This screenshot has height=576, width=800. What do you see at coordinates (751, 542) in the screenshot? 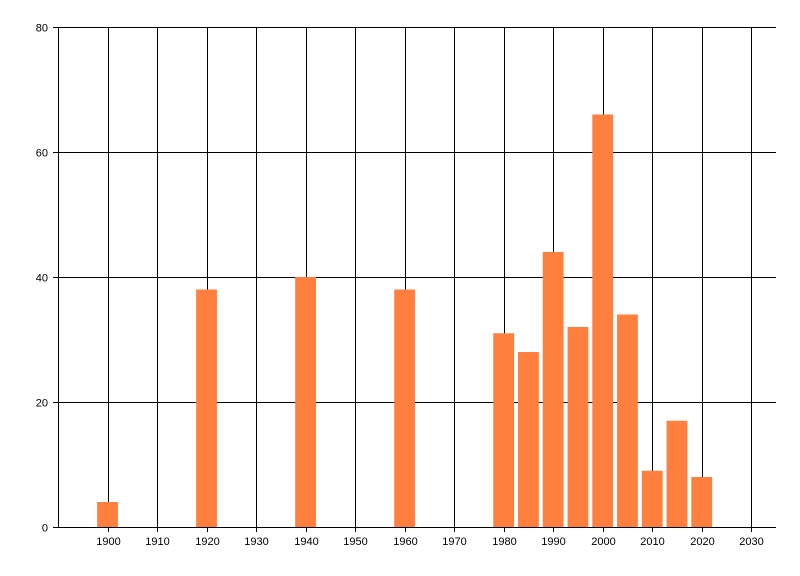
I see `x-tick-label: 2030` at bounding box center [751, 542].